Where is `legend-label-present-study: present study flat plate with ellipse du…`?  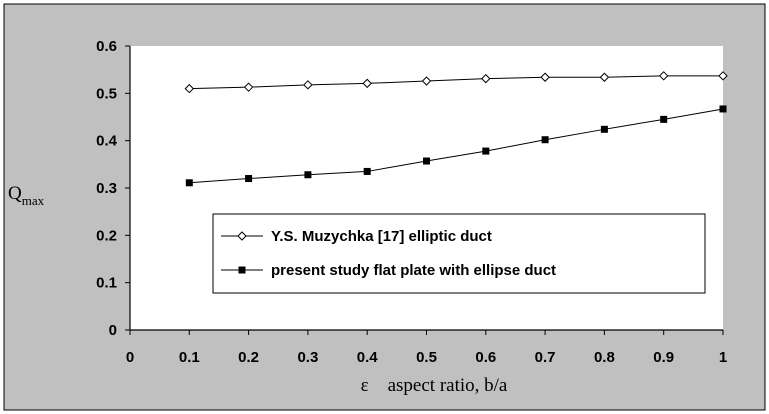
legend-label-present-study: present study flat plate with ellipse du… is located at coordinates (413, 270).